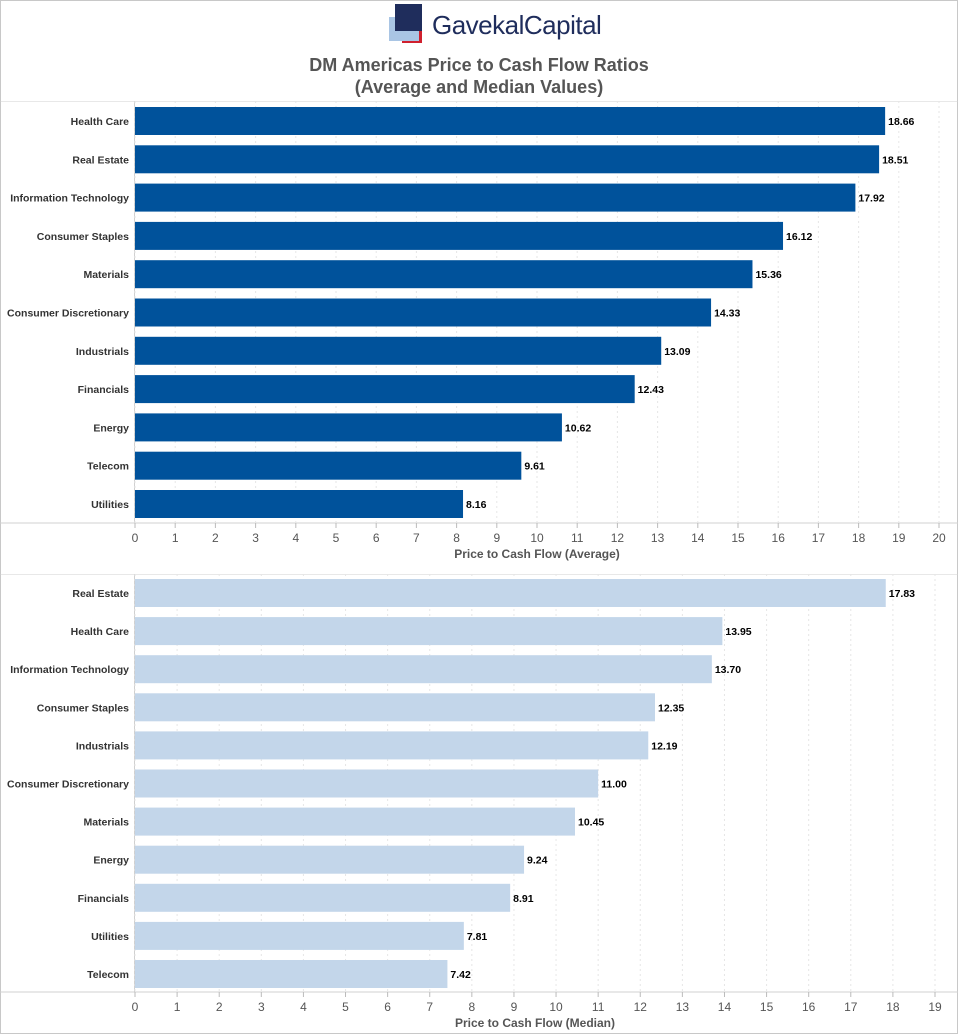 This screenshot has height=1034, width=958. Describe the element at coordinates (614, 785) in the screenshot. I see `bar-value-label: 11.00` at that location.